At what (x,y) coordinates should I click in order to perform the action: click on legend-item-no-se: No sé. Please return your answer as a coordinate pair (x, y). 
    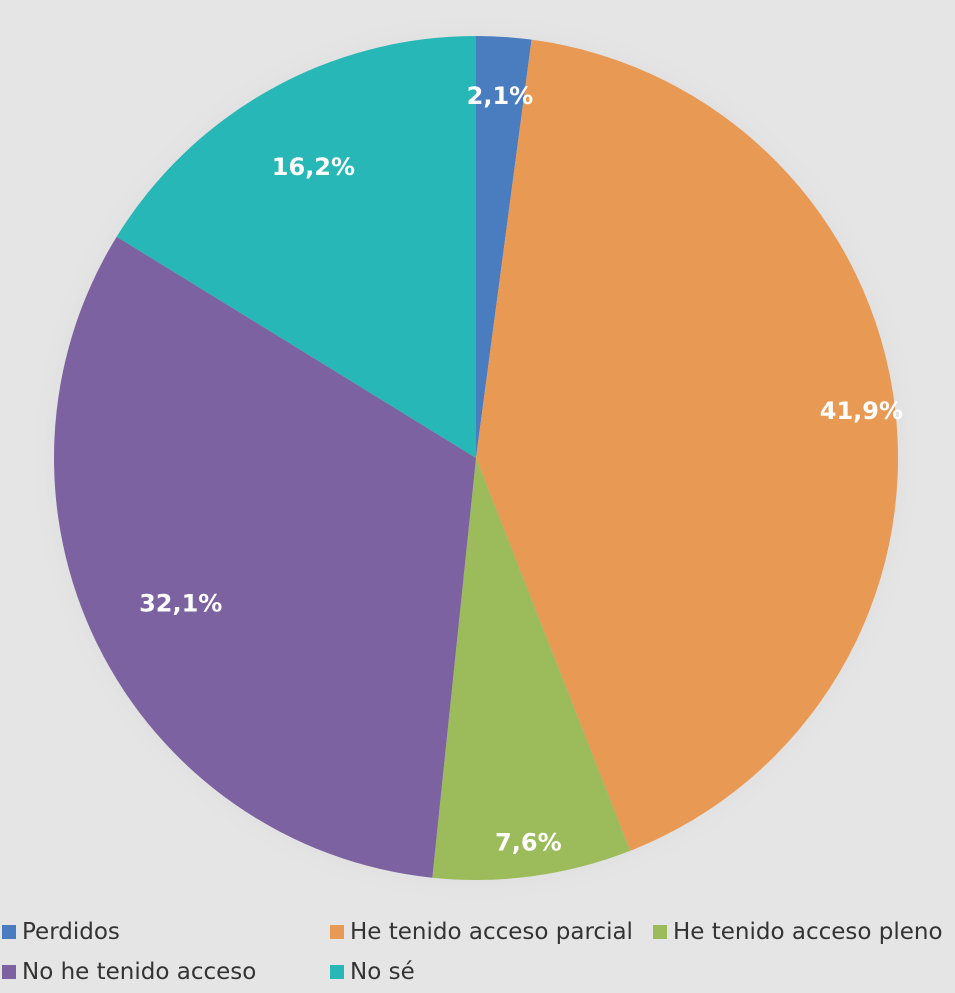
    Looking at the image, I should click on (372, 972).